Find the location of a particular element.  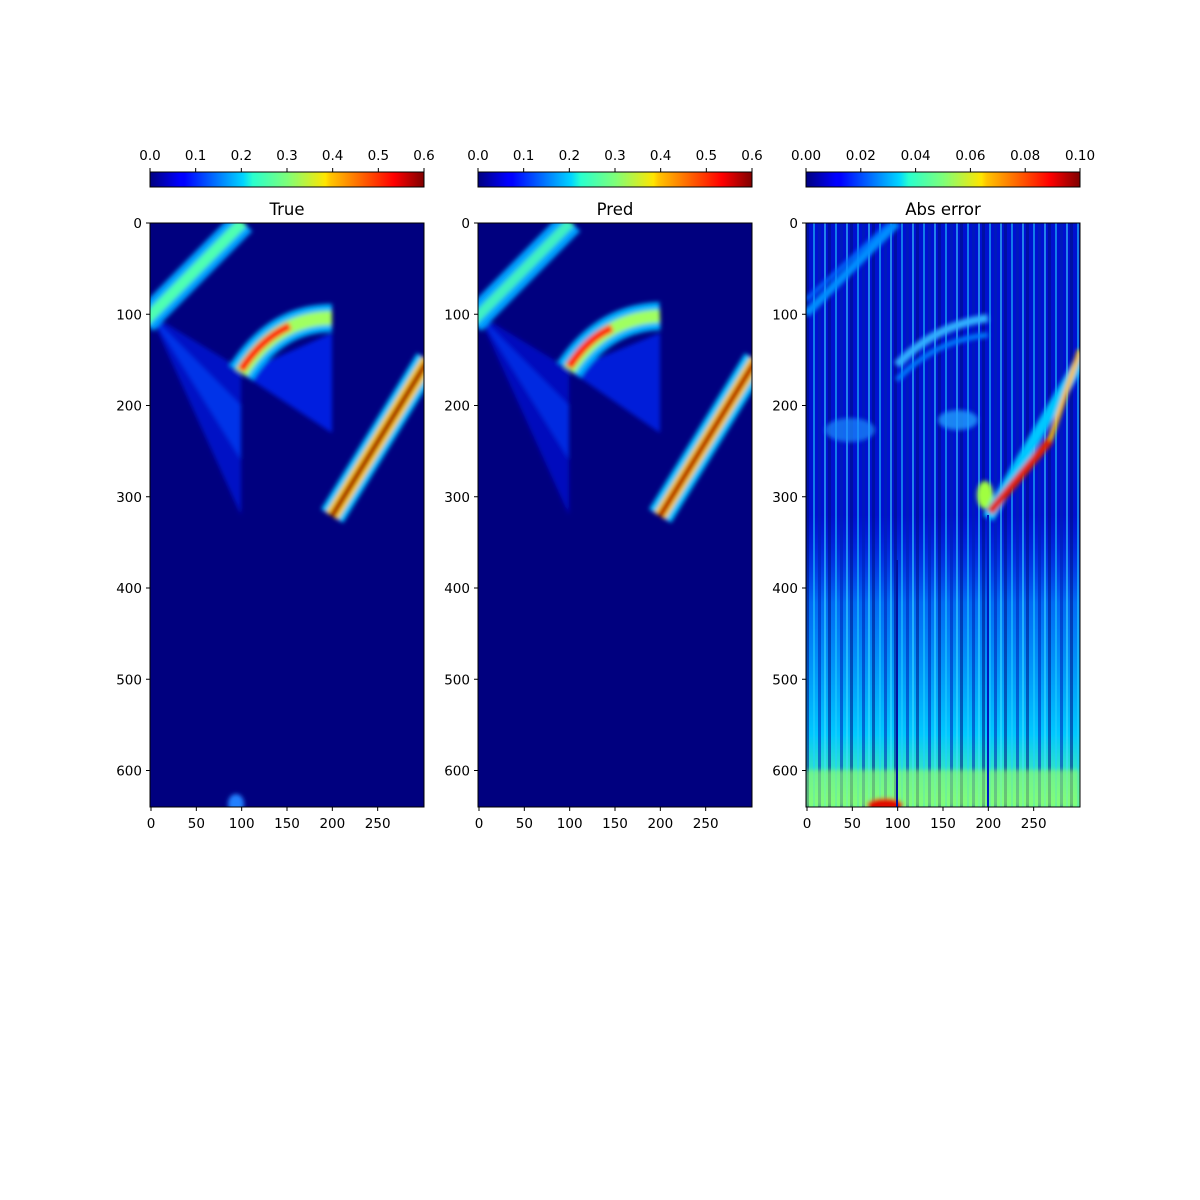

heatmap-abs-error is located at coordinates (943, 515).